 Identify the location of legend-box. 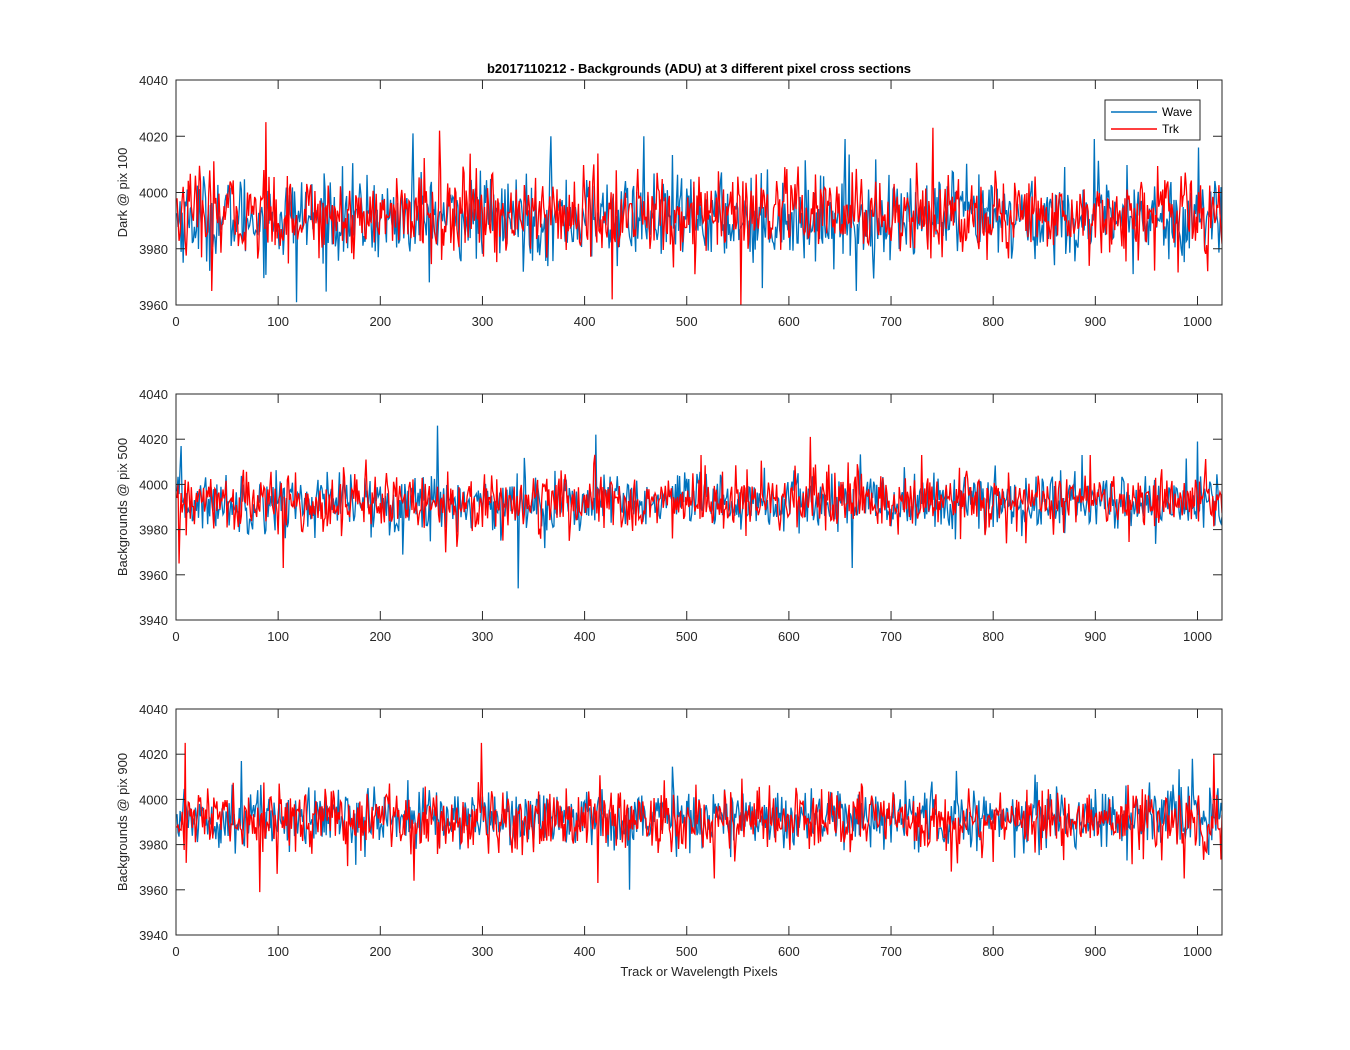
(1152, 120).